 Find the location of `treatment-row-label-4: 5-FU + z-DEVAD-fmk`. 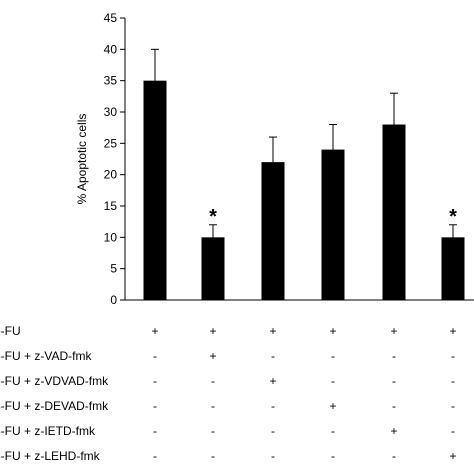

treatment-row-label-4: 5-FU + z-DEVAD-fmk is located at coordinates (54, 406).